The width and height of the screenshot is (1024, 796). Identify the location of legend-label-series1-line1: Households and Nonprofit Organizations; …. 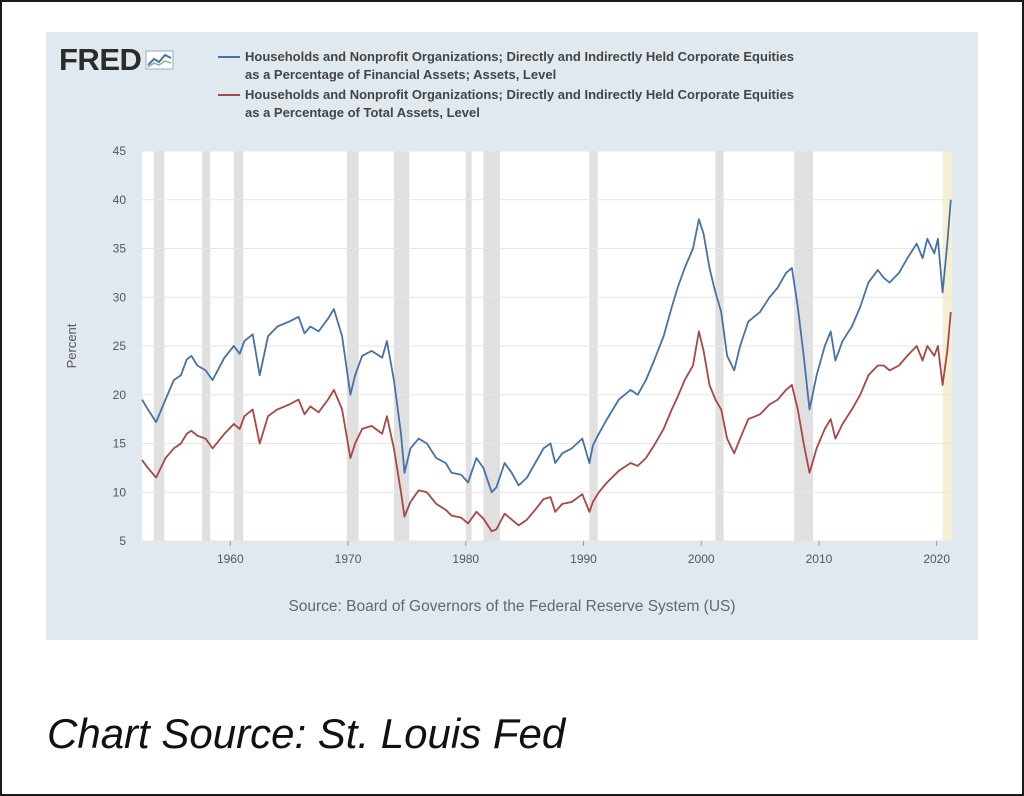
(519, 56).